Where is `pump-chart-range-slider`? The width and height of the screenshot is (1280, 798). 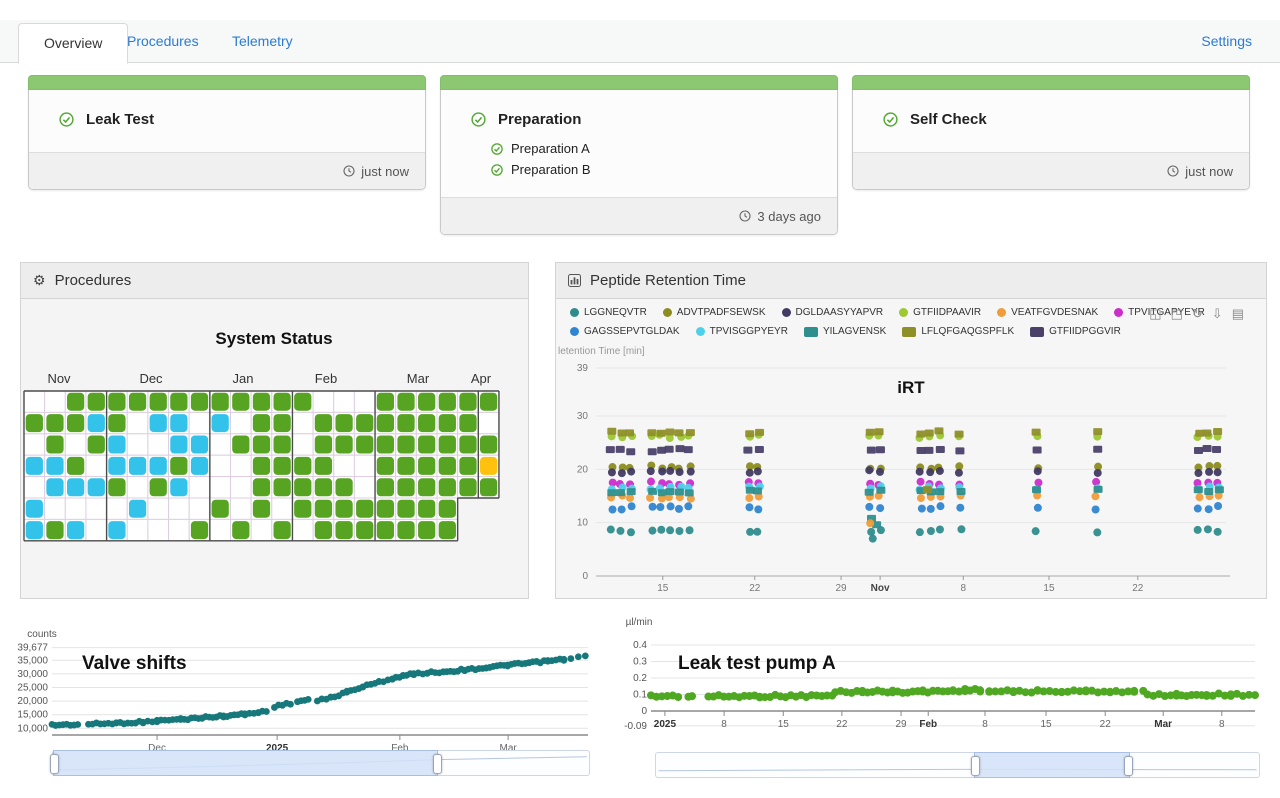
pump-chart-range-slider is located at coordinates (957, 765).